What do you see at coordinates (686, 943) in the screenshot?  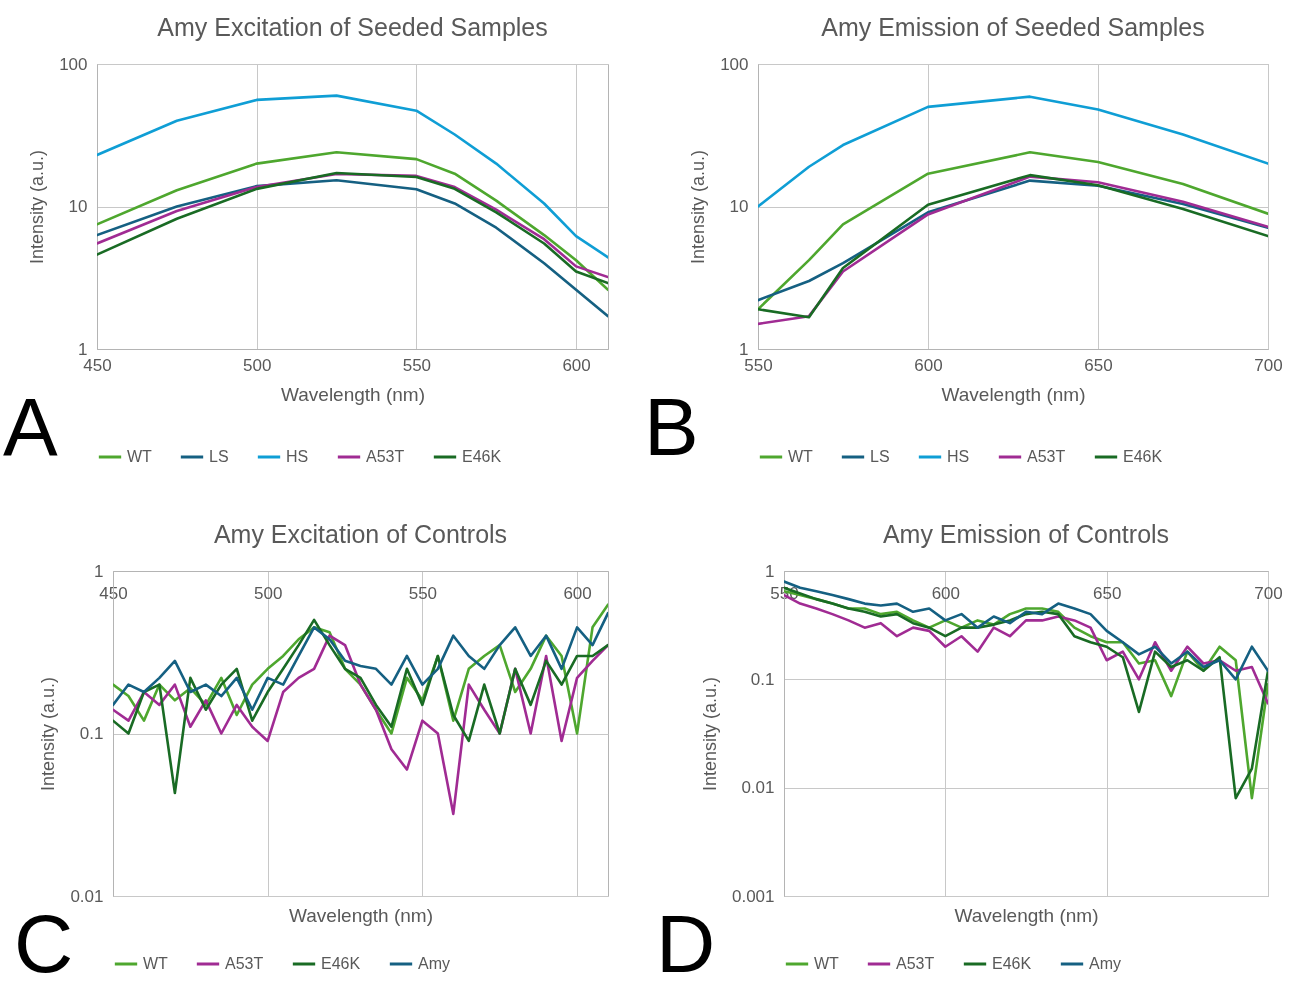 I see `text: D` at bounding box center [686, 943].